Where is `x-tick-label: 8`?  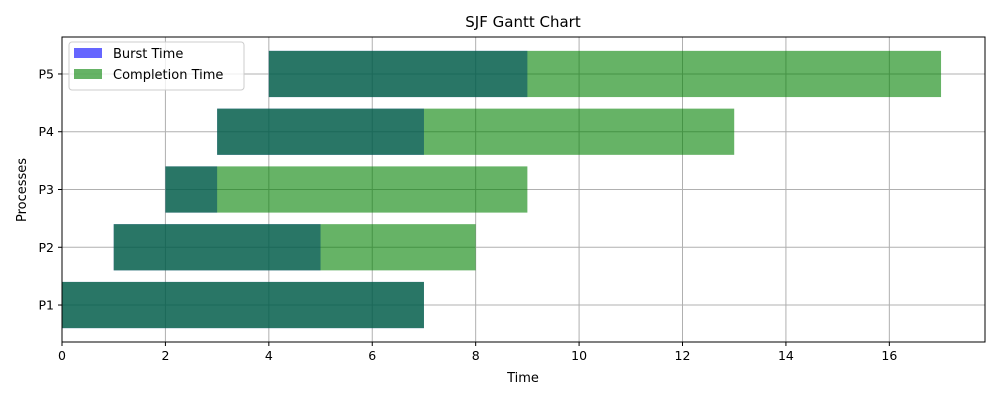 x-tick-label: 8 is located at coordinates (476, 355).